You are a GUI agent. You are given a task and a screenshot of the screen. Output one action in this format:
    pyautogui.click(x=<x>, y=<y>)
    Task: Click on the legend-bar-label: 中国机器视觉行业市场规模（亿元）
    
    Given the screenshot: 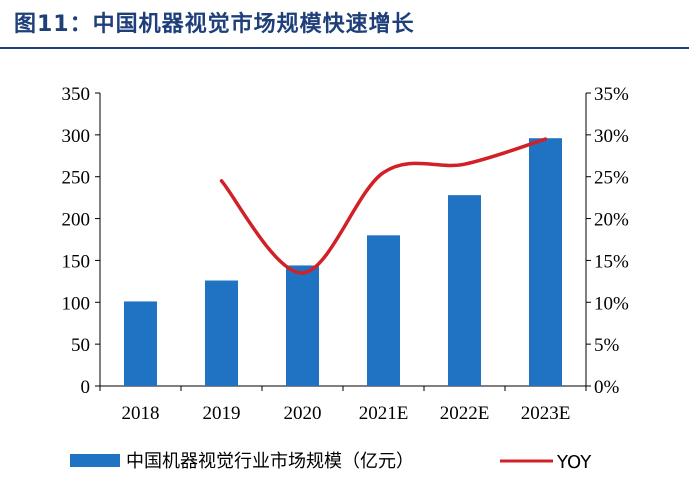 What is the action you would take?
    pyautogui.click(x=270, y=461)
    